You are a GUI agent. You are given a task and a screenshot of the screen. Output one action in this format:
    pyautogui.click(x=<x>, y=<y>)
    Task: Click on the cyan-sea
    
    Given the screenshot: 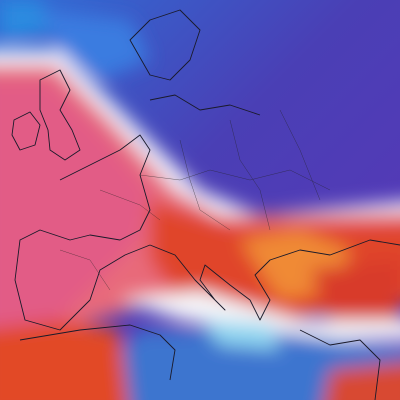 What is the action you would take?
    pyautogui.click(x=240, y=335)
    